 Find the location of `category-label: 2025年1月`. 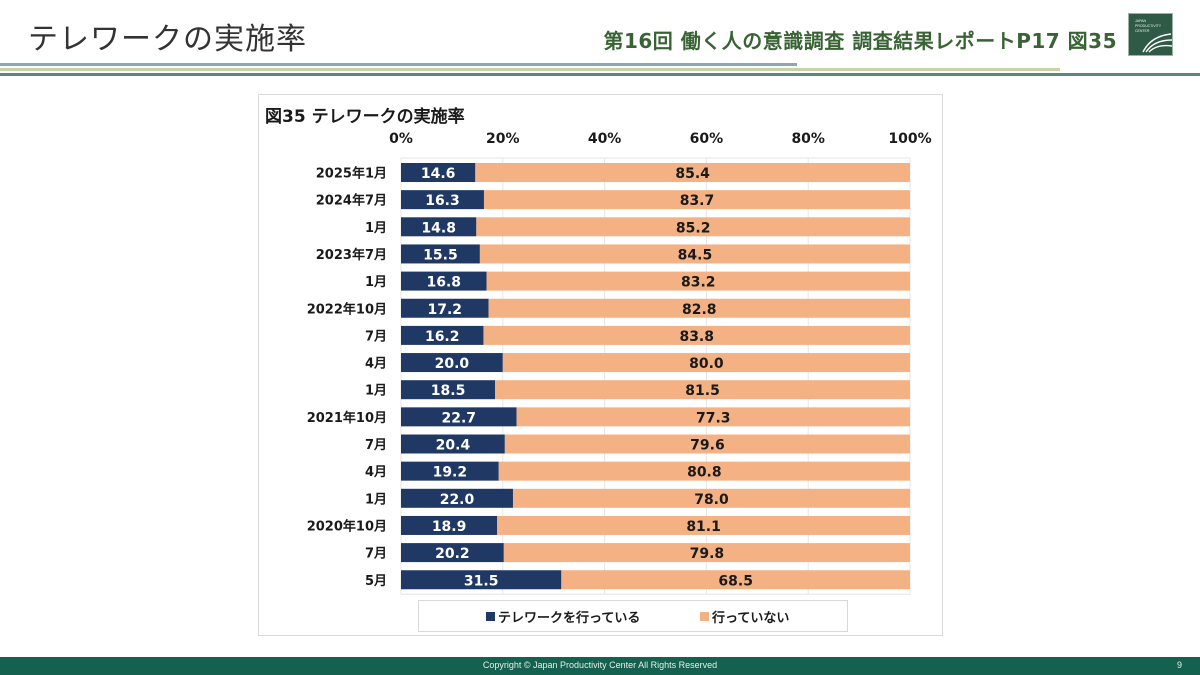

category-label: 2025年1月 is located at coordinates (351, 174).